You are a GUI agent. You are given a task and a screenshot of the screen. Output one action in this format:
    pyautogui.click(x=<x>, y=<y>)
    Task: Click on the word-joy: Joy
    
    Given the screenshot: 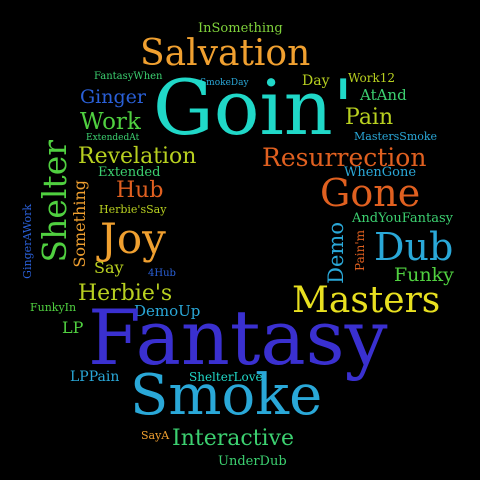 What is the action you would take?
    pyautogui.click(x=133, y=238)
    